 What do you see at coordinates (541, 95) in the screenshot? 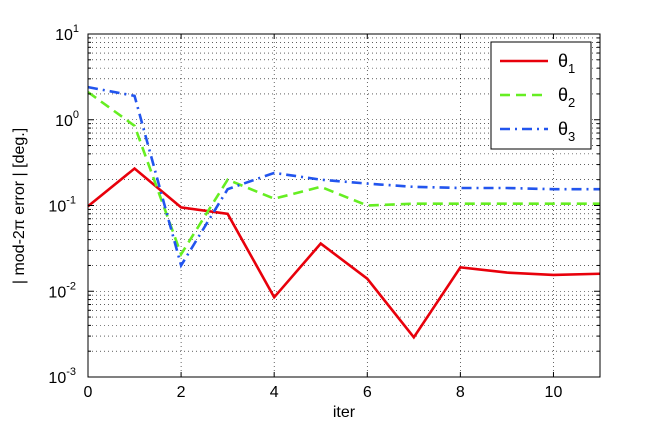
I see `legend: θ1 θ2 θ3` at bounding box center [541, 95].